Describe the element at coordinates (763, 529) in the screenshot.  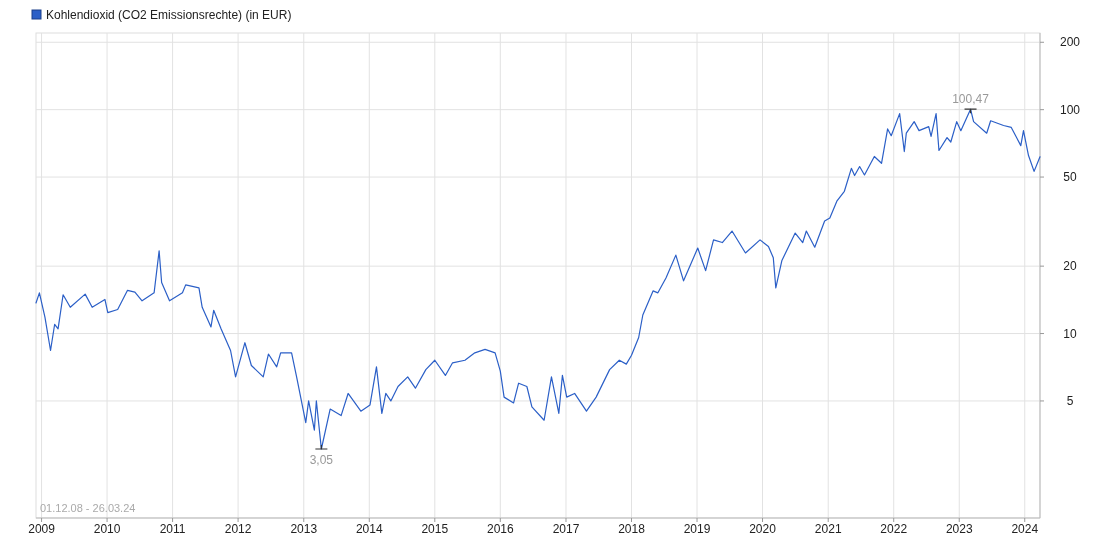
I see `x-tick-label: 2020` at that location.